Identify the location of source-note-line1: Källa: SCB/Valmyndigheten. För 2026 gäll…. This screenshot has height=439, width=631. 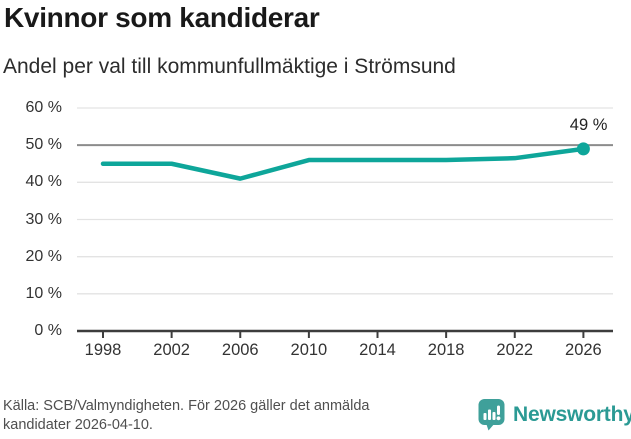
(186, 406).